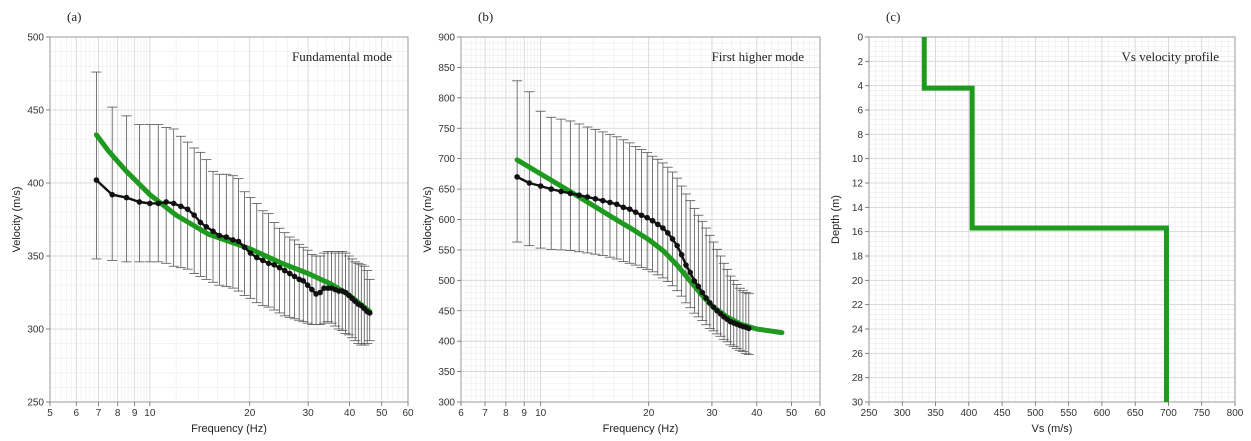  What do you see at coordinates (446, 190) in the screenshot?
I see `y-tick-label: 650` at bounding box center [446, 190].